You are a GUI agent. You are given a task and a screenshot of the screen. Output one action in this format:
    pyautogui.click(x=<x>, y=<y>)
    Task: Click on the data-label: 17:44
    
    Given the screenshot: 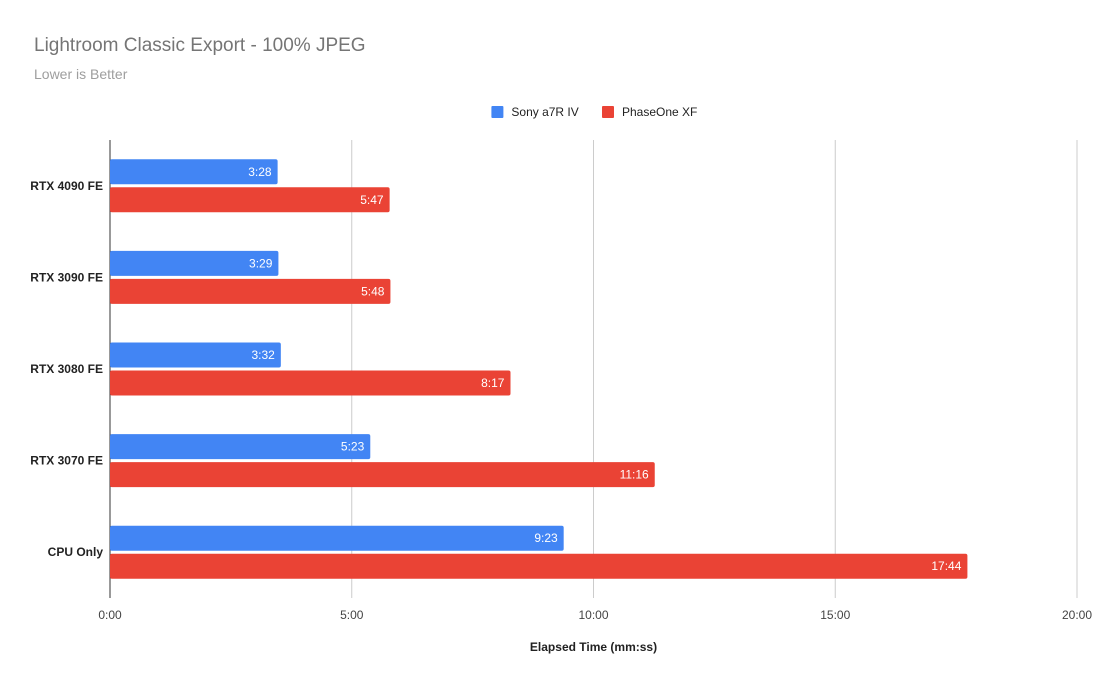 What is the action you would take?
    pyautogui.click(x=946, y=566)
    